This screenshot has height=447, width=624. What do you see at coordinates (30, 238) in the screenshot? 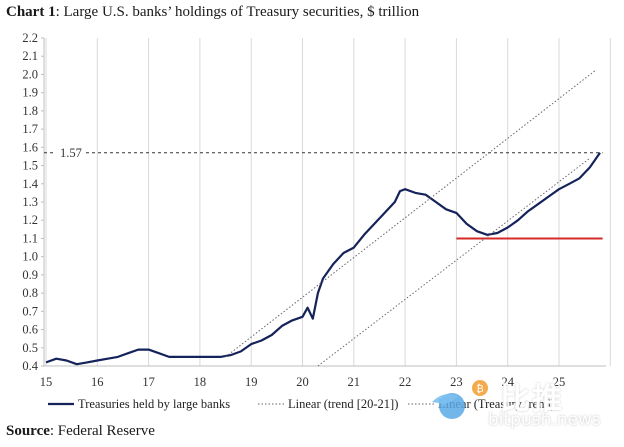
I see `y-tick-label: 1.1` at bounding box center [30, 238].